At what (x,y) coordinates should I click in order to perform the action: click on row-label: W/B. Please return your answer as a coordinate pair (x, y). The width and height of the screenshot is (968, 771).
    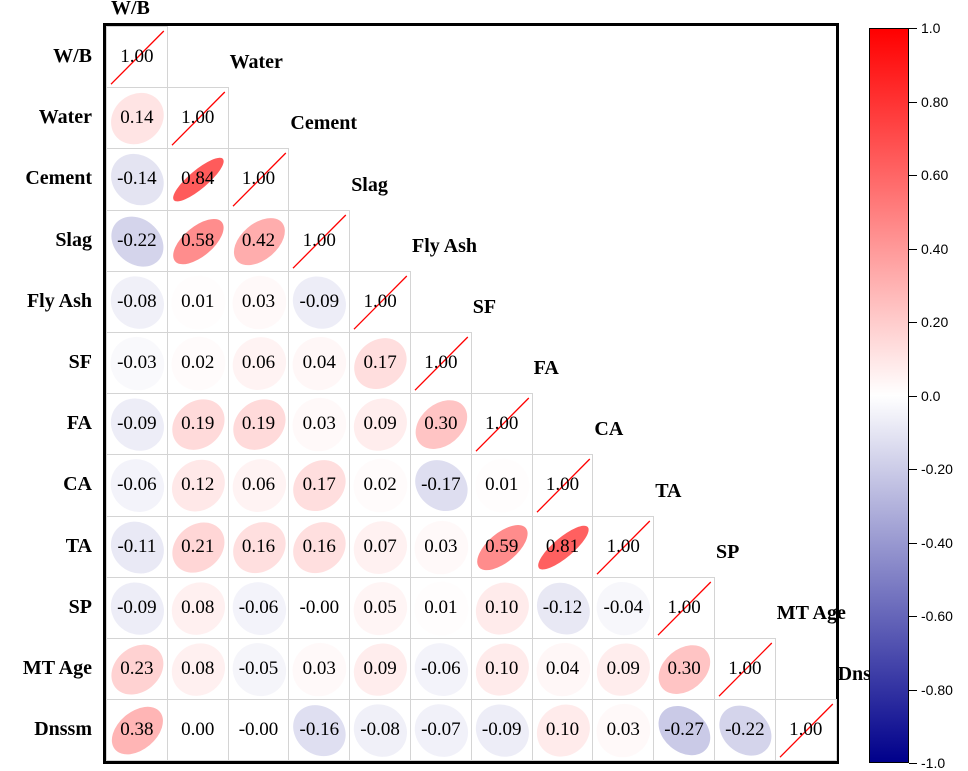
    Looking at the image, I should click on (72, 56).